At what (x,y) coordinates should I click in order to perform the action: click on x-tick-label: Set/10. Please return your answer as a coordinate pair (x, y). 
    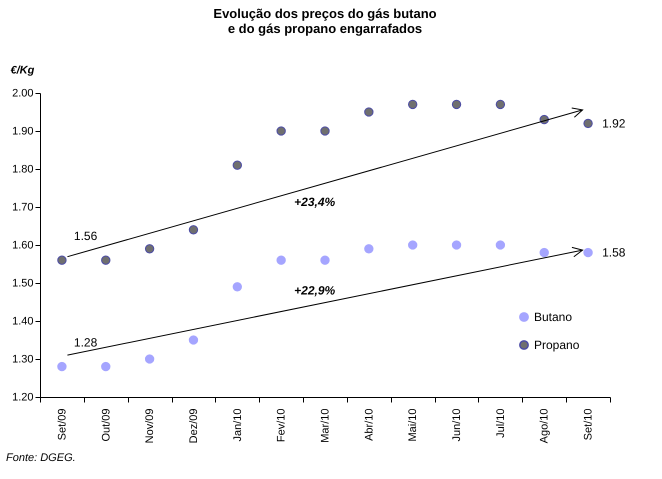
    Looking at the image, I should click on (588, 424).